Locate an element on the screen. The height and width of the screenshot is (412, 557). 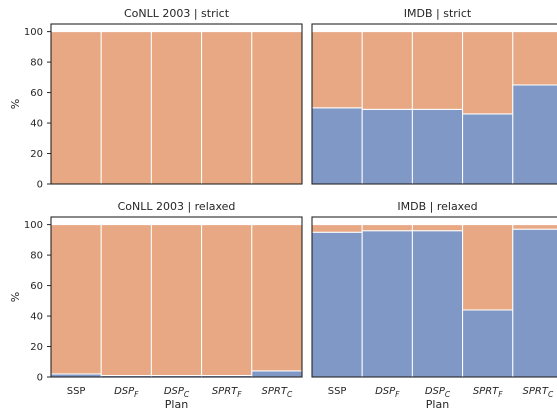
subplot-title: CoNLL 2003 | relaxed is located at coordinates (177, 206).